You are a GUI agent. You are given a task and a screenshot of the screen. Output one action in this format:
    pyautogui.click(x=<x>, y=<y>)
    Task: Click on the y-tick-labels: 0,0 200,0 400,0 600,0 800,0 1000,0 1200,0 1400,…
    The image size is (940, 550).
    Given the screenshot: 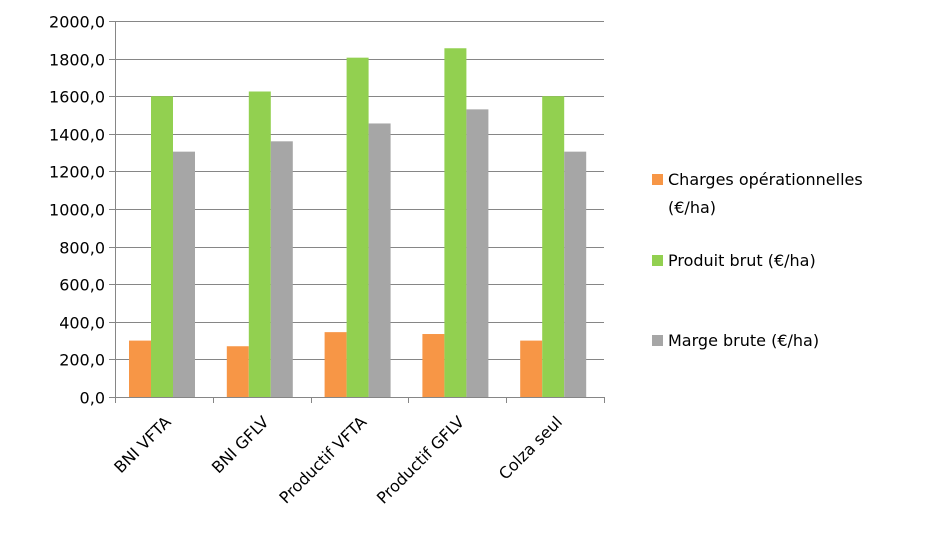 What is the action you would take?
    pyautogui.click(x=77, y=210)
    